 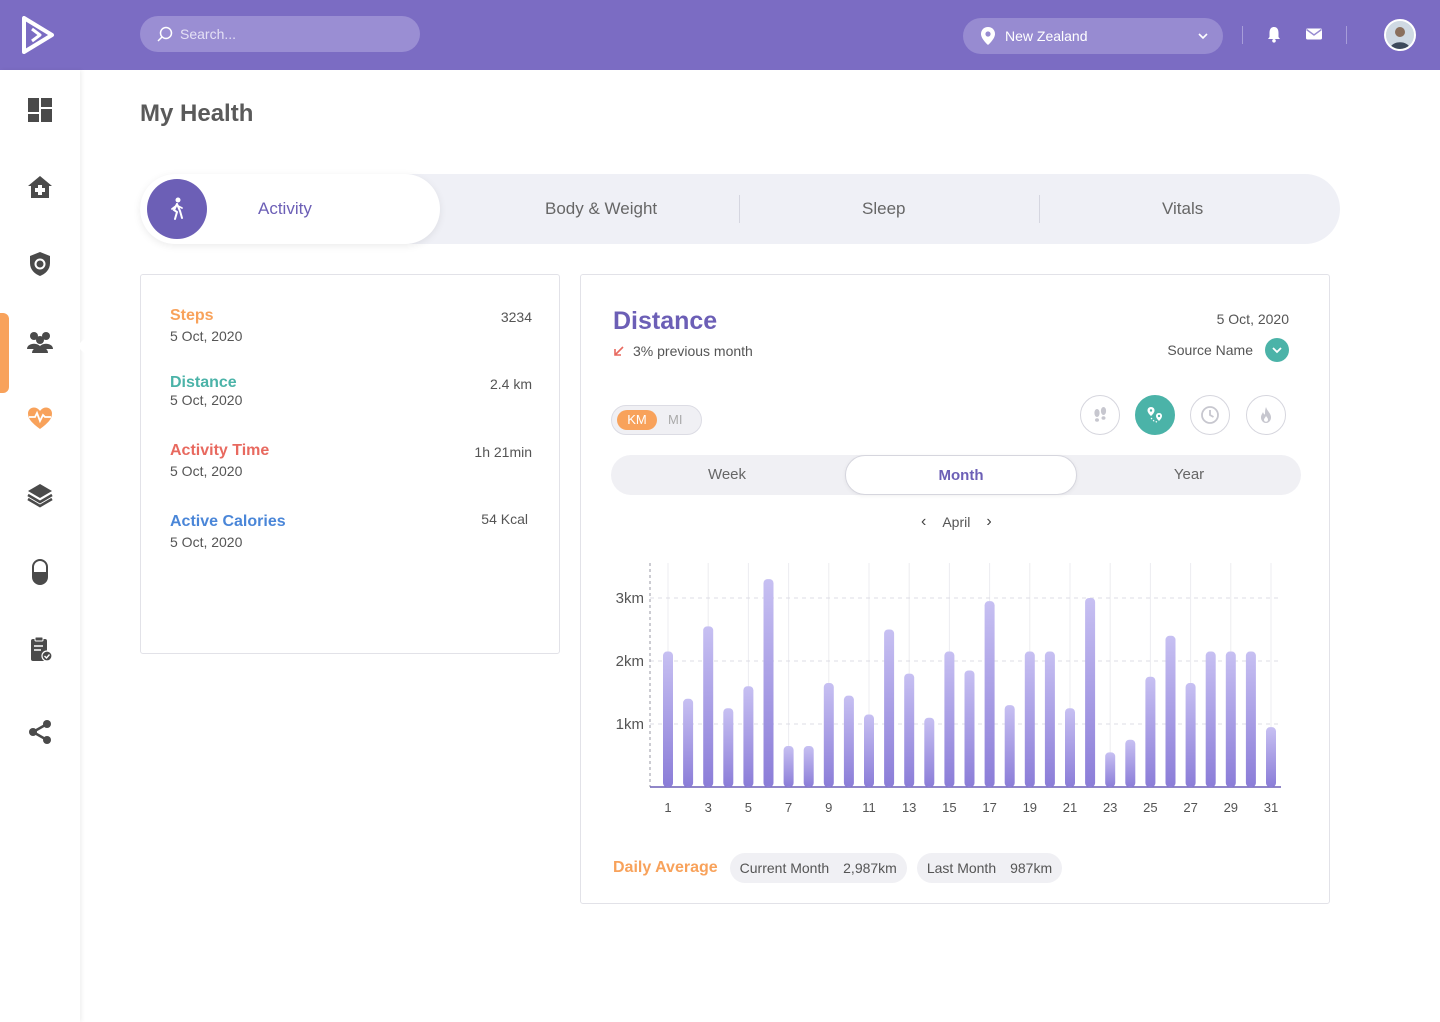 I want to click on sidebar-item-records, so click(x=40, y=495).